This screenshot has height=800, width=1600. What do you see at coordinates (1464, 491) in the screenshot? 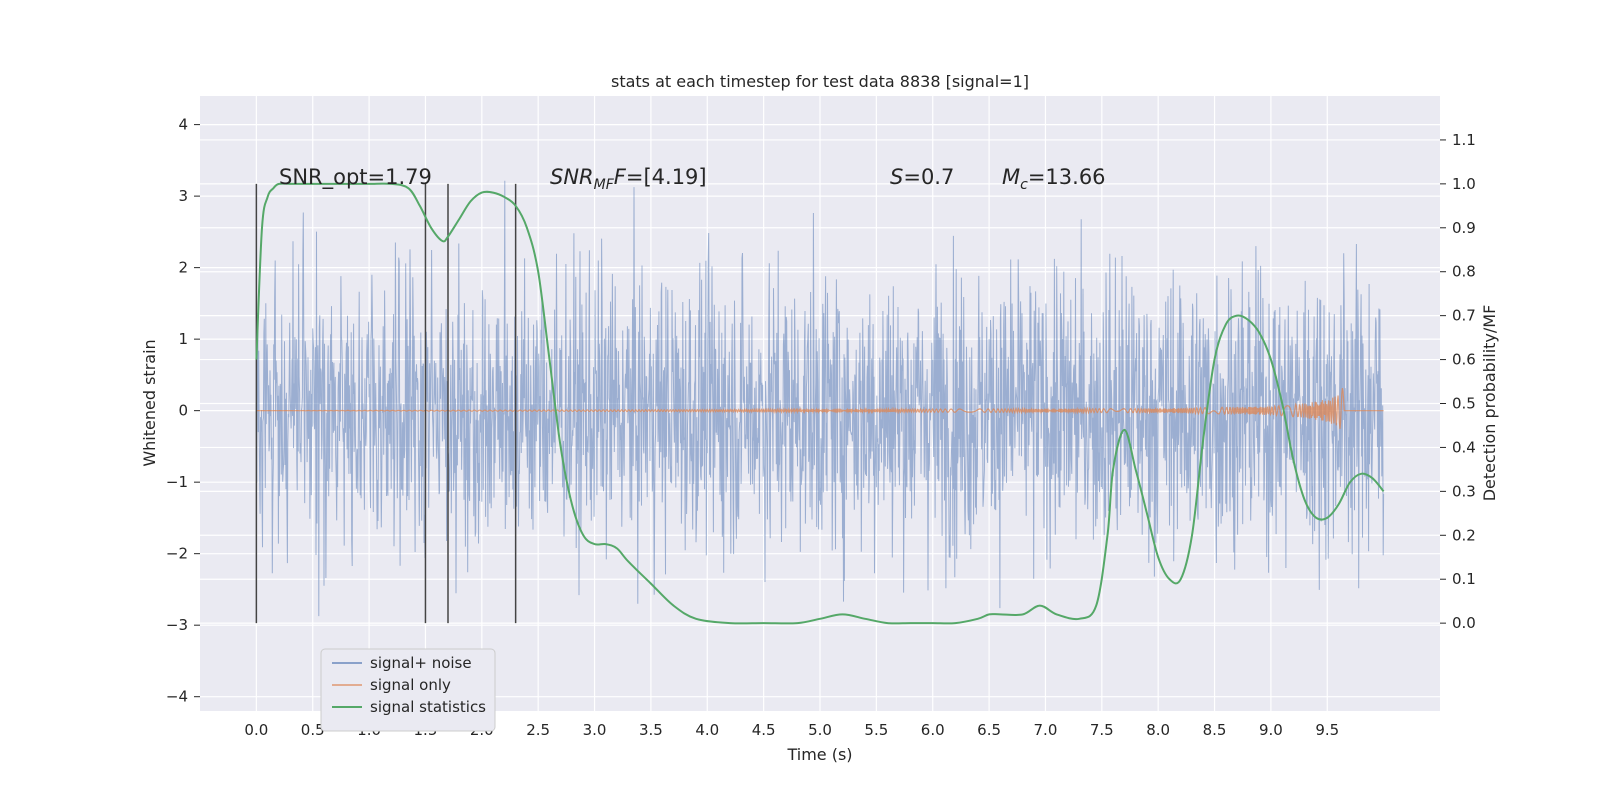
I see `y-right-tick-label: 0.3` at bounding box center [1464, 491].